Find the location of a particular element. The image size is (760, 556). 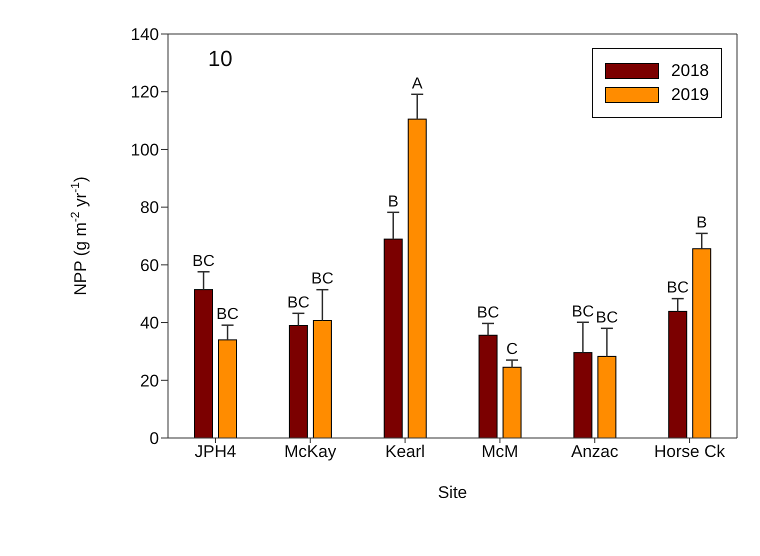

legend-label: 2018 is located at coordinates (690, 71).